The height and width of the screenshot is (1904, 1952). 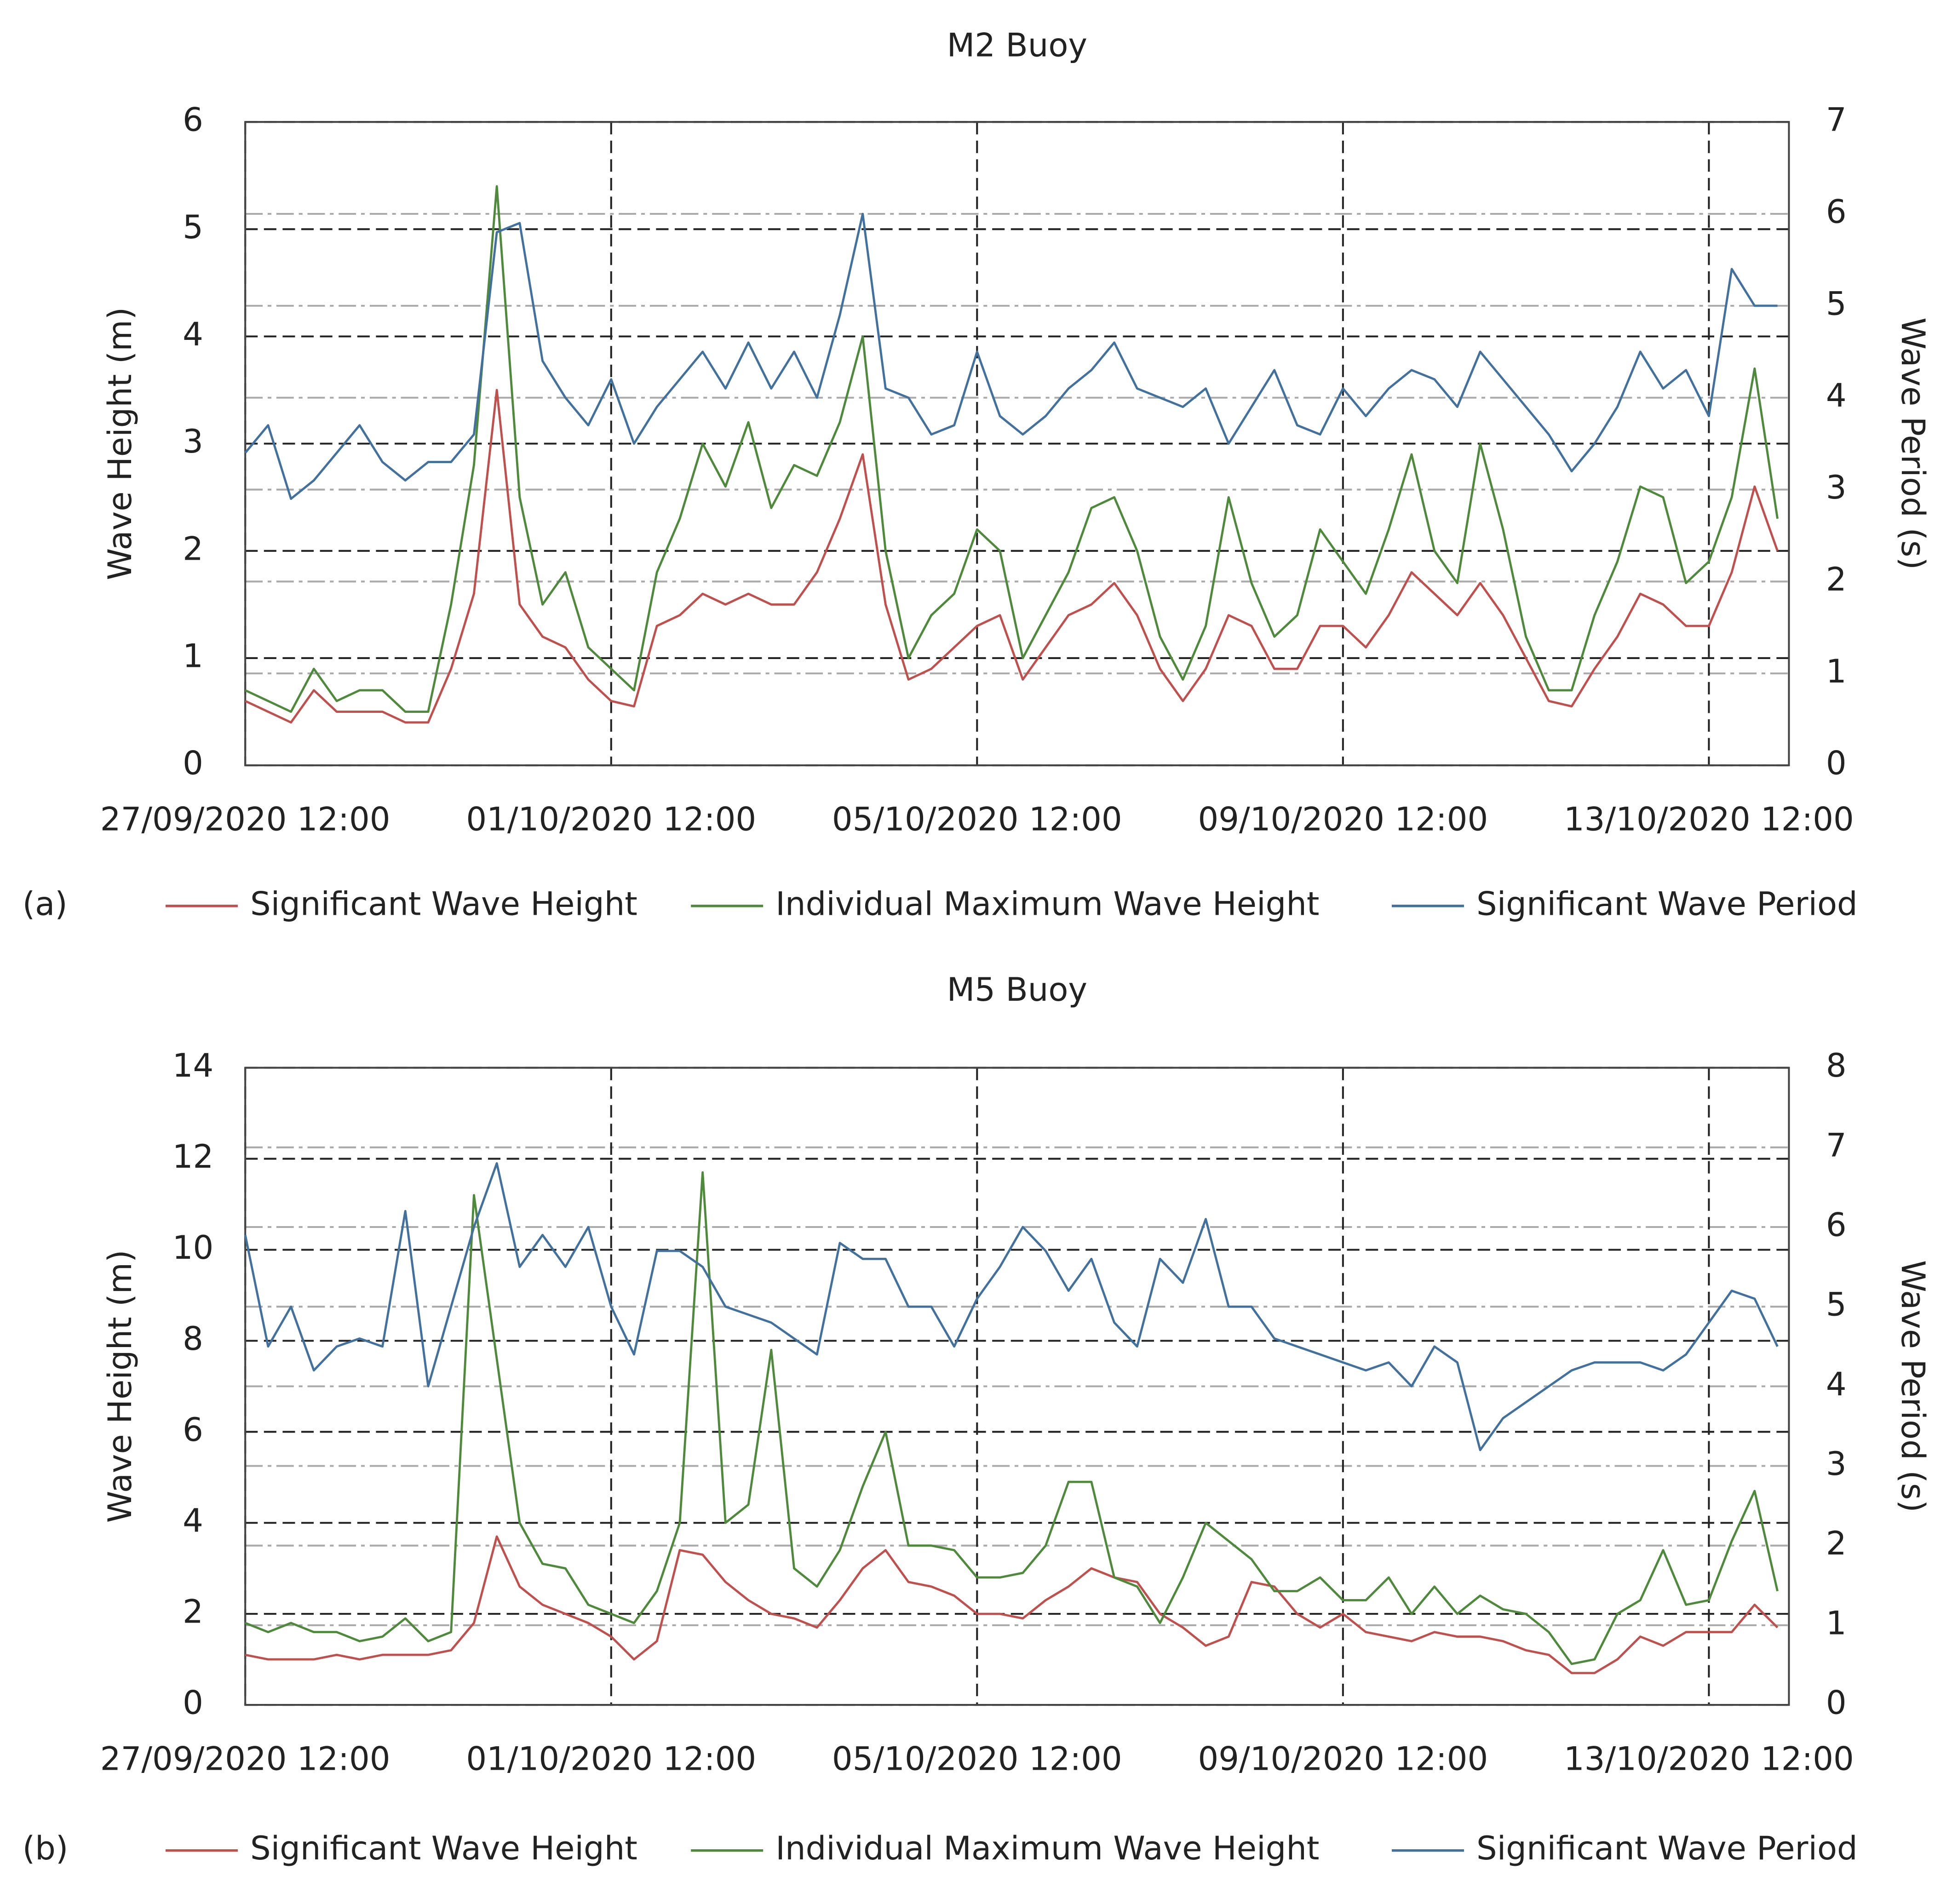 I want to click on y-tick-label: 12, so click(x=193, y=1157).